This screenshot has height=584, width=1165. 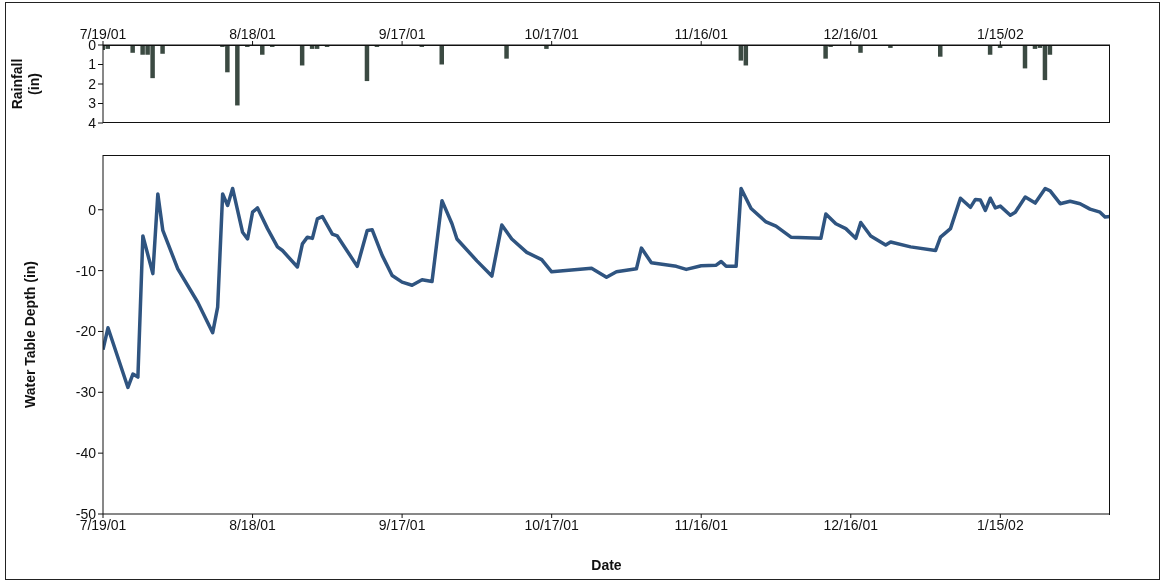 I want to click on x-axis-title: Date, so click(x=606, y=565).